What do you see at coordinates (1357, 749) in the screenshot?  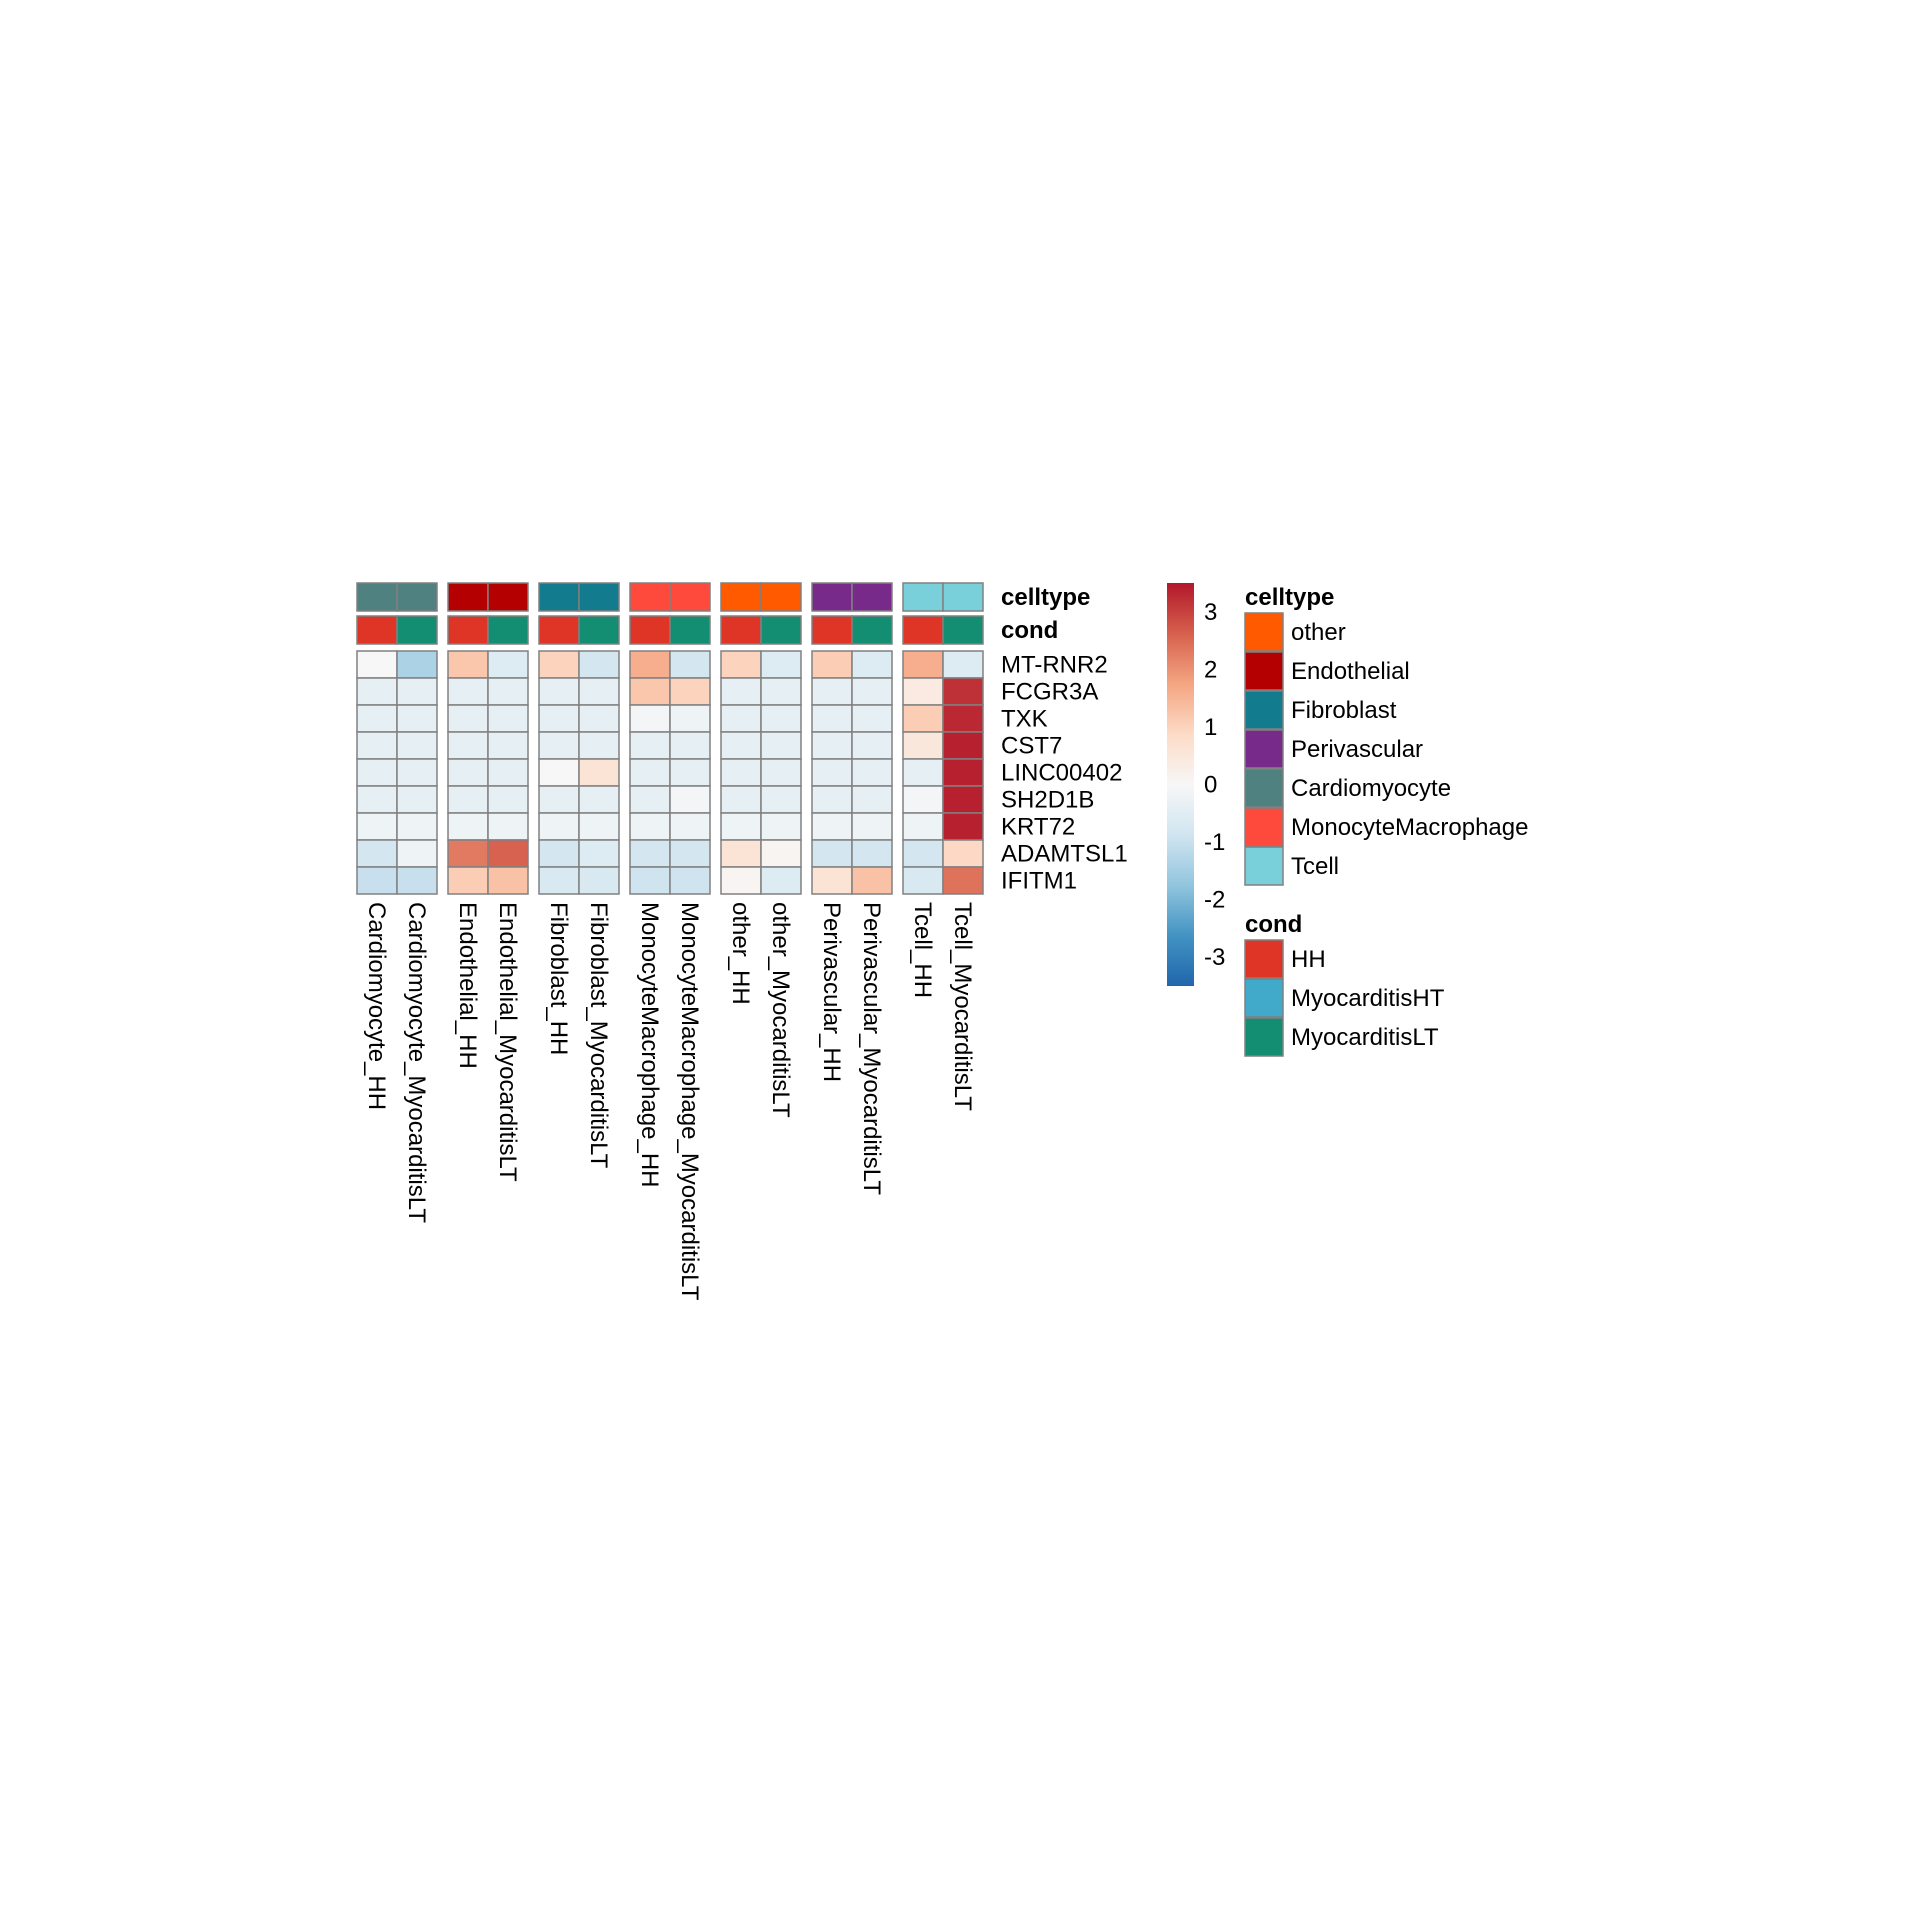 I see `legend-label: Perivascular` at bounding box center [1357, 749].